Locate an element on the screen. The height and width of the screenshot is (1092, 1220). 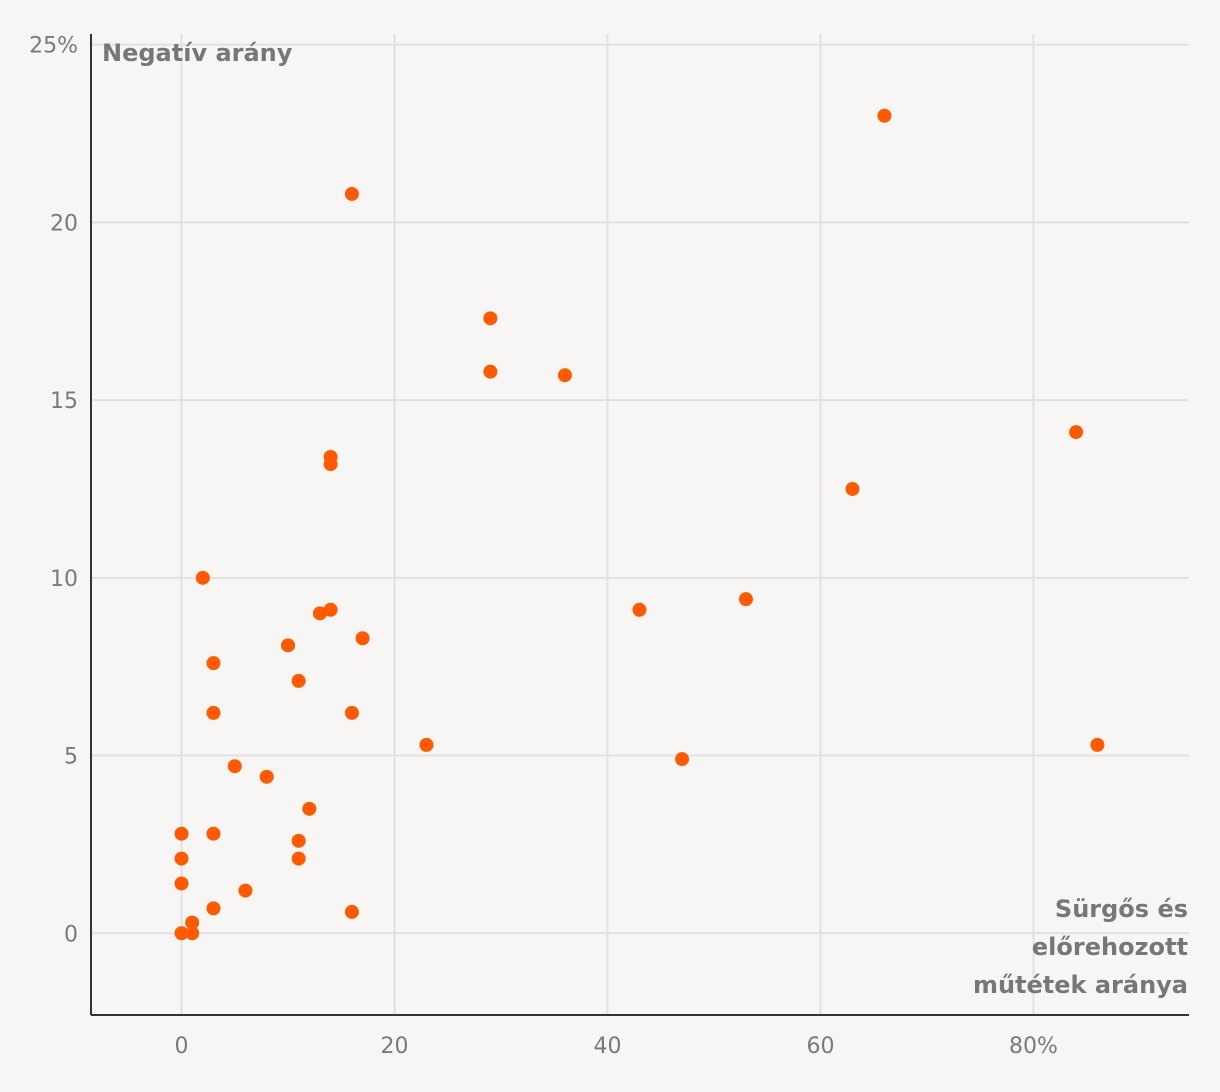
y-tick-label: 20 is located at coordinates (64, 223).